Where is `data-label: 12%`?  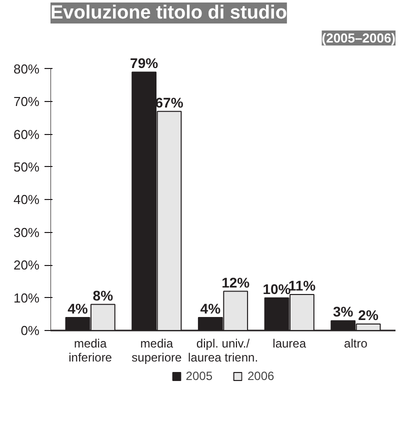 data-label: 12% is located at coordinates (236, 282).